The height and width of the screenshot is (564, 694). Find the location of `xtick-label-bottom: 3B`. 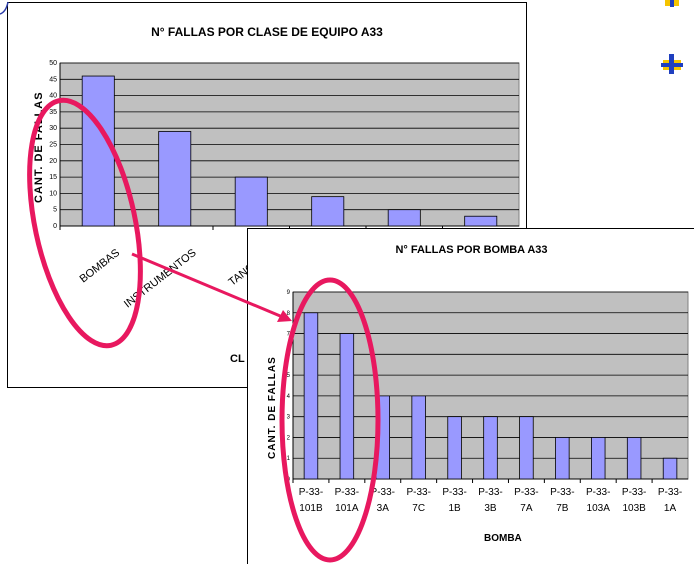

xtick-label-bottom: 3B is located at coordinates (490, 508).